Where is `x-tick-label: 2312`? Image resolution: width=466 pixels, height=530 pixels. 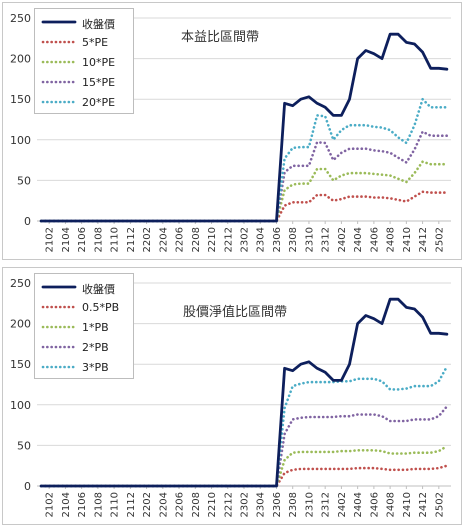 x-tick-label: 2312 is located at coordinates (326, 504).